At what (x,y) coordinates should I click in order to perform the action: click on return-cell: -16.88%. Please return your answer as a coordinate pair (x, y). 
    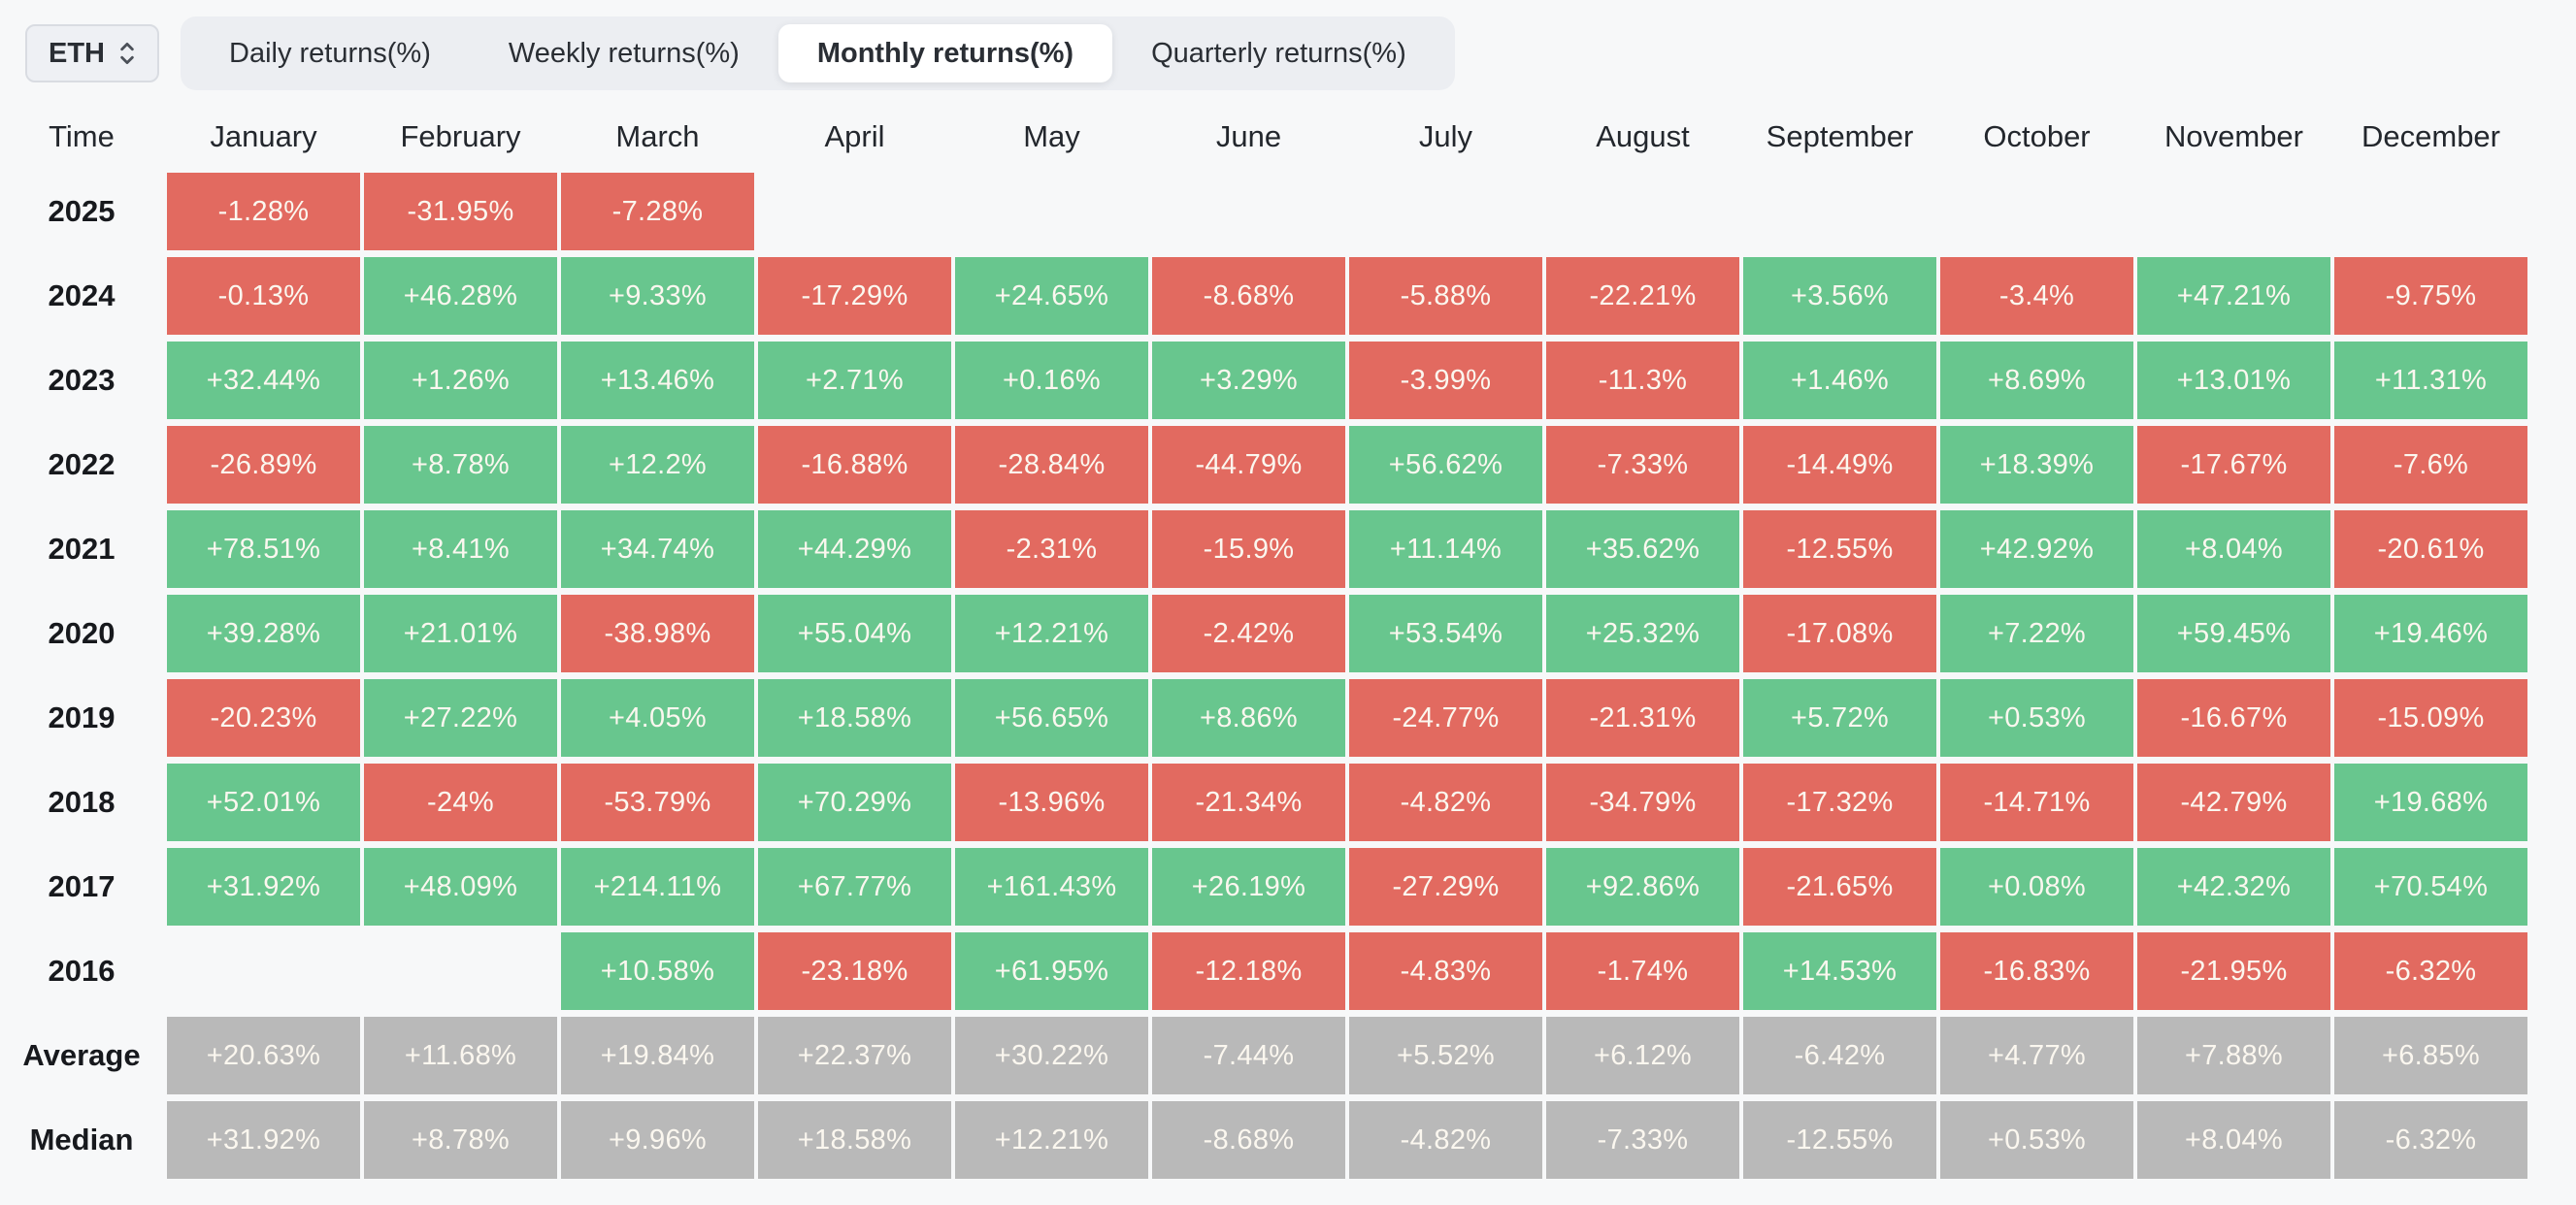
    Looking at the image, I should click on (855, 465).